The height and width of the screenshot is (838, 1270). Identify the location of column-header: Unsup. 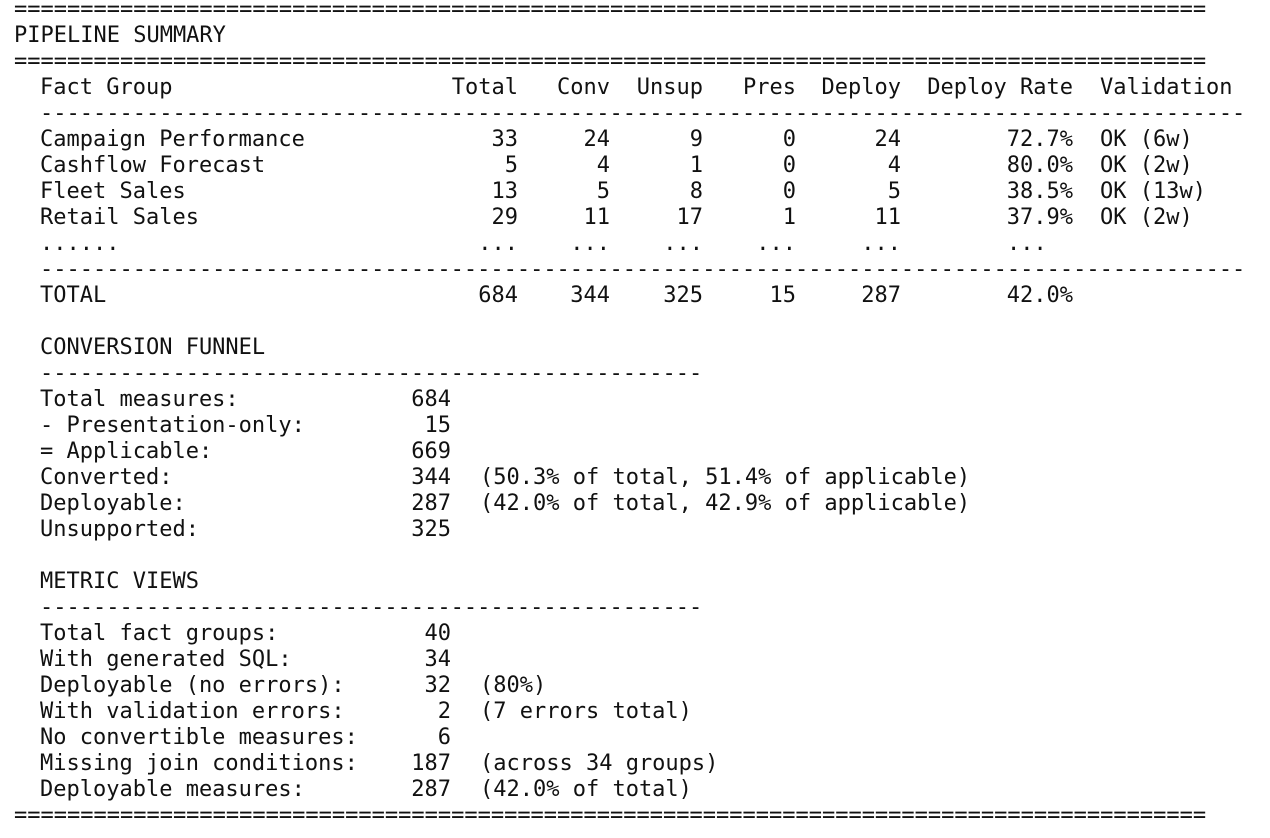
(669, 87).